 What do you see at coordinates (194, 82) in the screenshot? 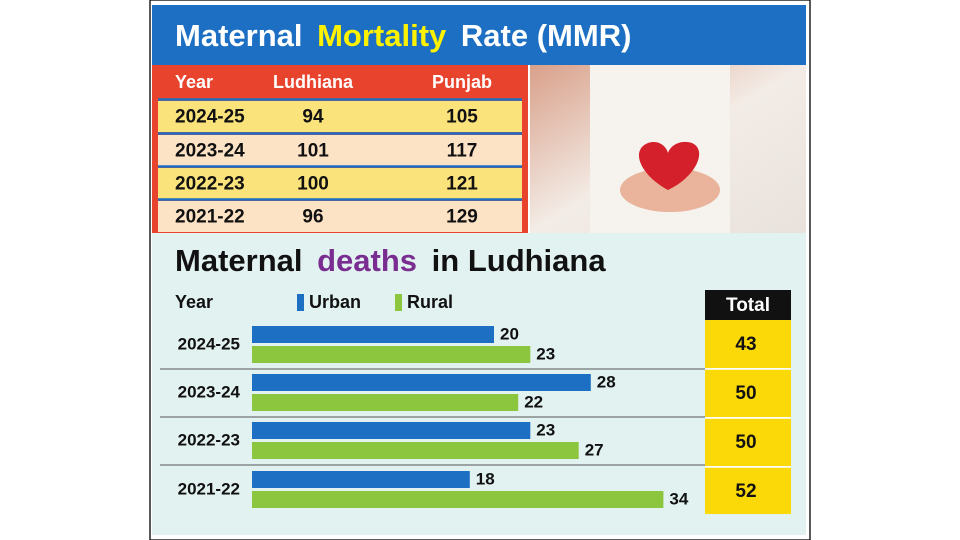
I see `column-header: Year` at bounding box center [194, 82].